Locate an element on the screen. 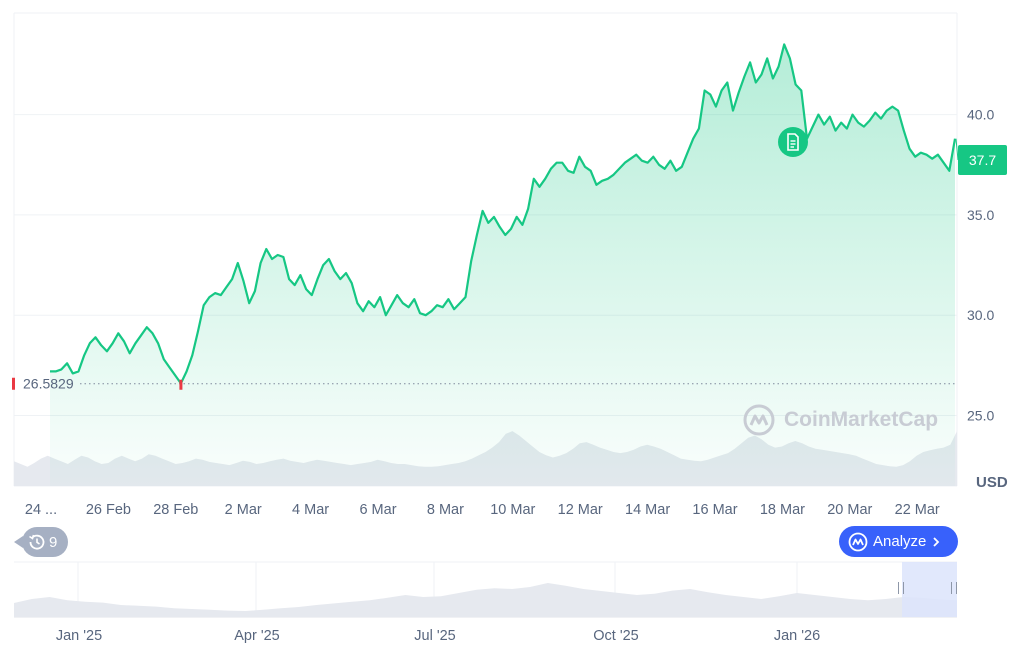  y-tick-label: 40.0 is located at coordinates (980, 115).